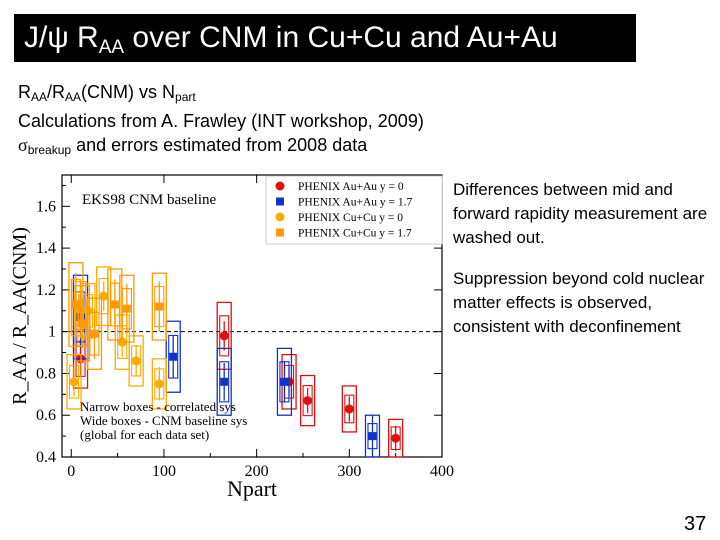 The width and height of the screenshot is (720, 540). What do you see at coordinates (46, 457) in the screenshot?
I see `y-tick-label: 0.4` at bounding box center [46, 457].